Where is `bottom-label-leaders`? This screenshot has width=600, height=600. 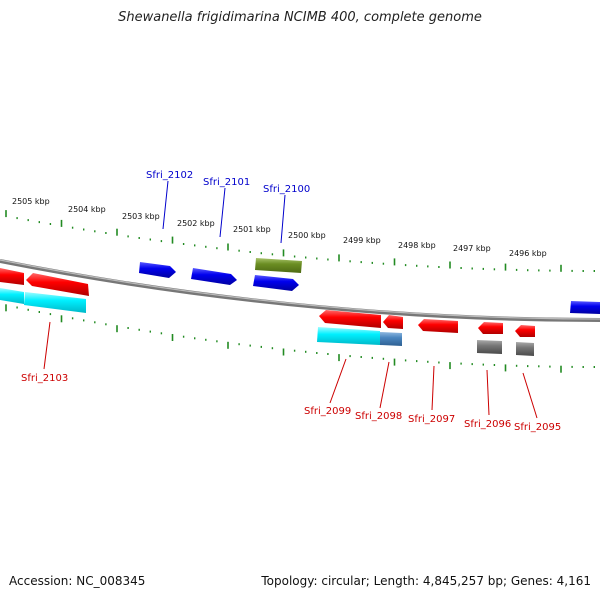 bottom-label-leaders is located at coordinates (290, 370).